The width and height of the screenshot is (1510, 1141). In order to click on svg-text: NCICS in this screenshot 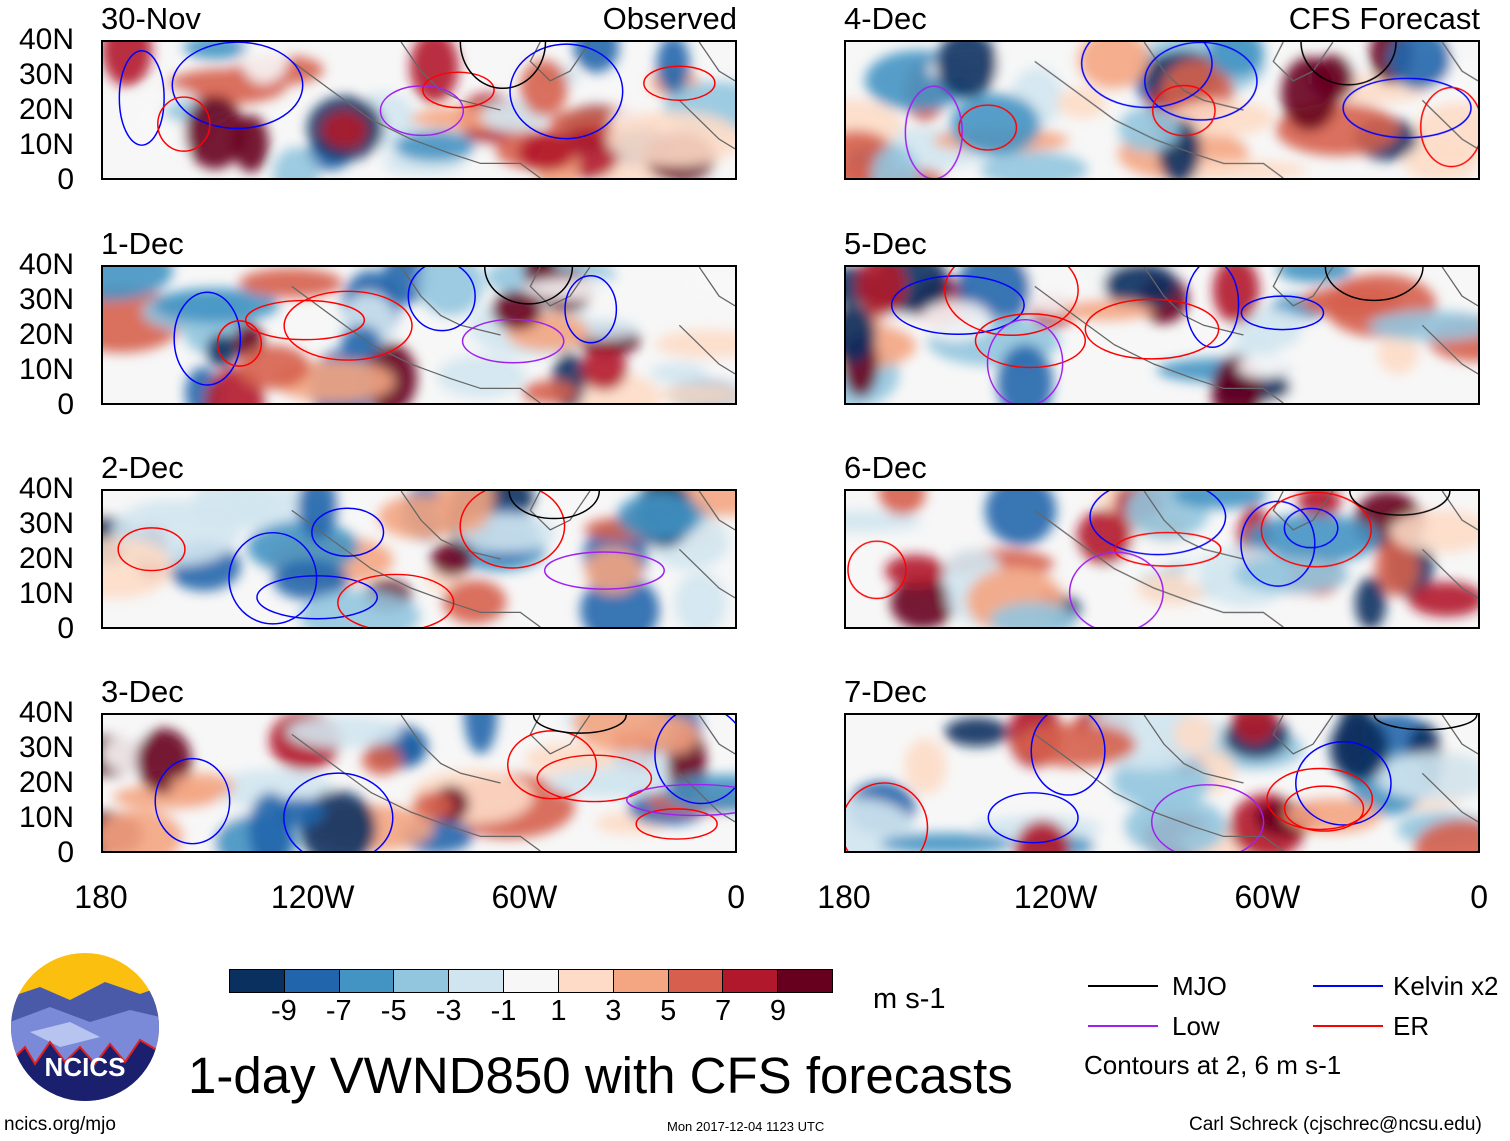, I will do `click(85, 1067)`.